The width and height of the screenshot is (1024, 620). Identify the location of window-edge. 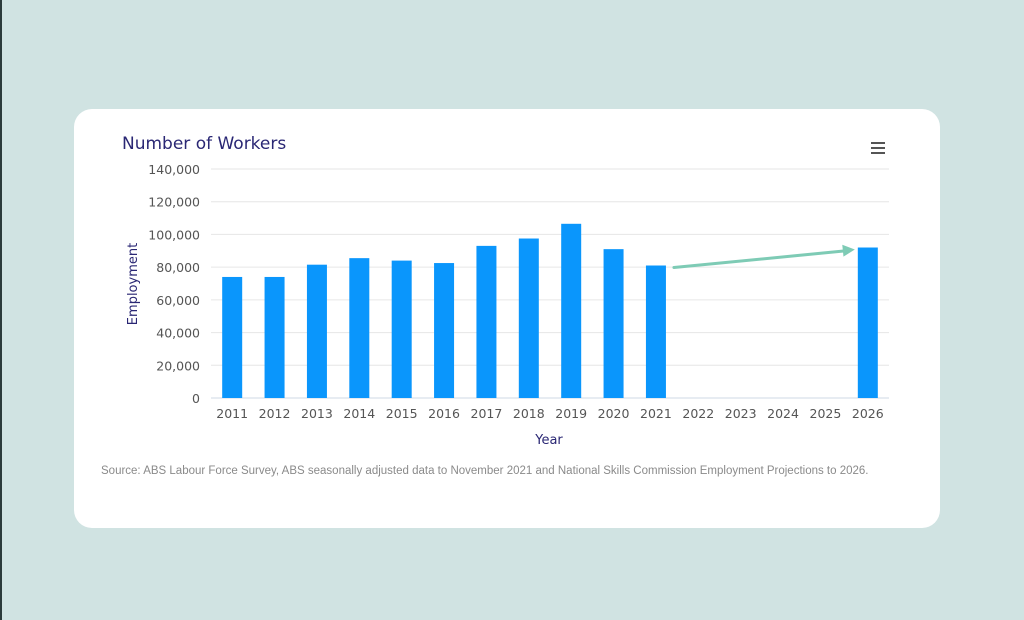
(1, 310).